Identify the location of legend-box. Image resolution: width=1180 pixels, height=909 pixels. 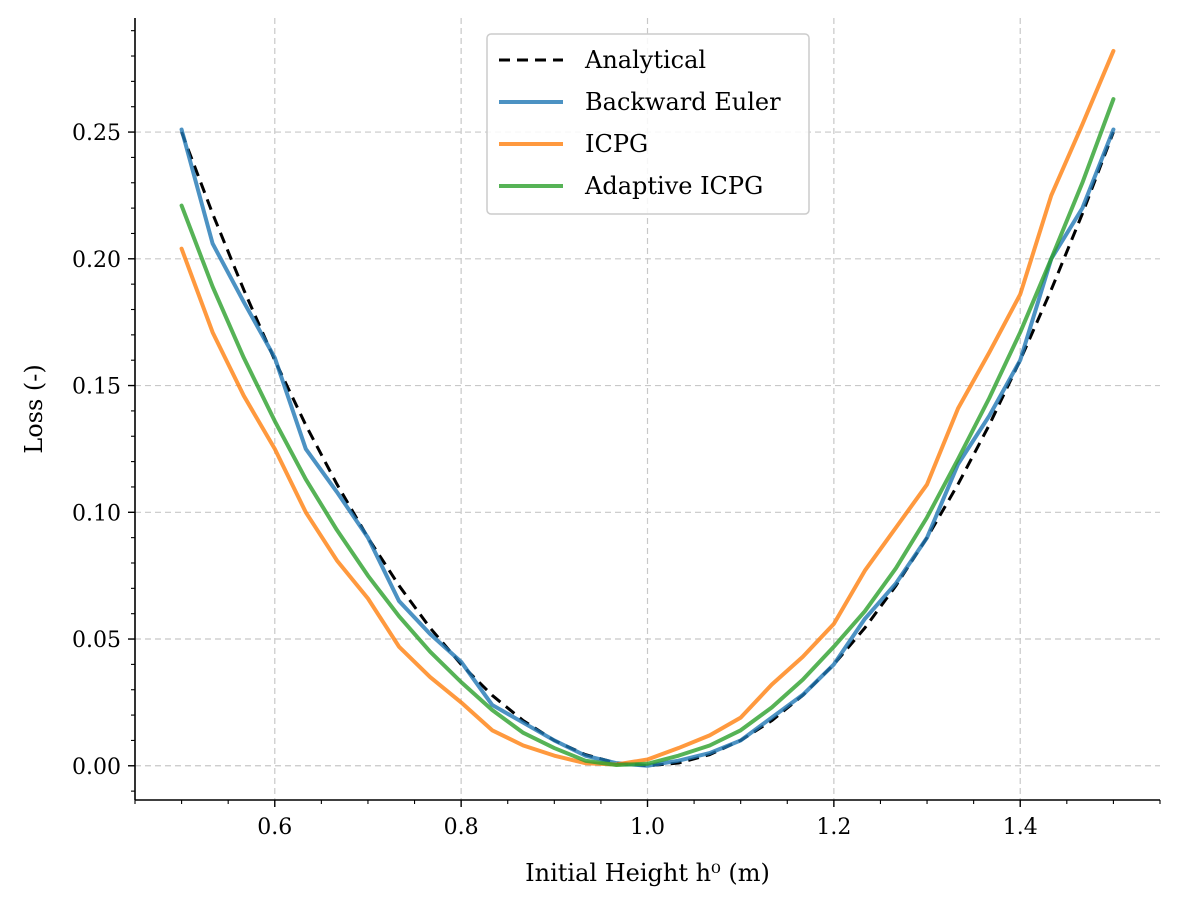
(648, 124).